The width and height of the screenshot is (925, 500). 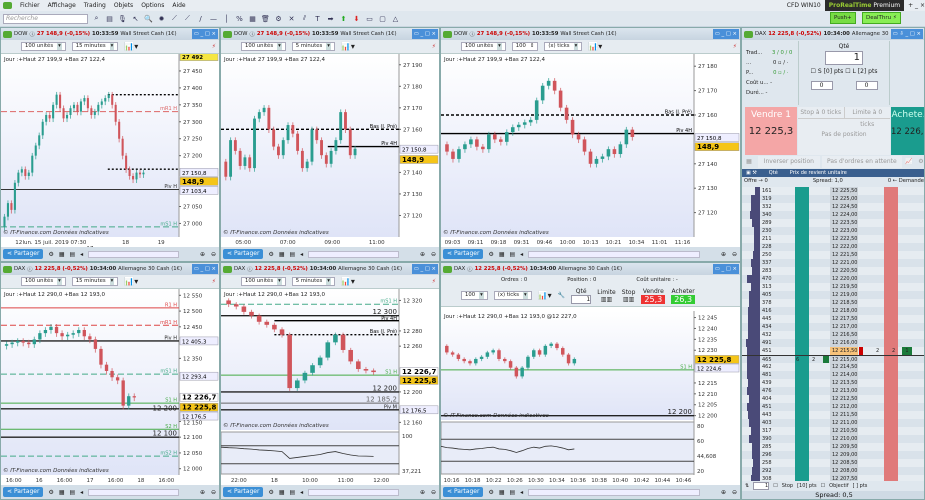 I want to click on book-row: 292 12 208,00, so click(x=833, y=471).